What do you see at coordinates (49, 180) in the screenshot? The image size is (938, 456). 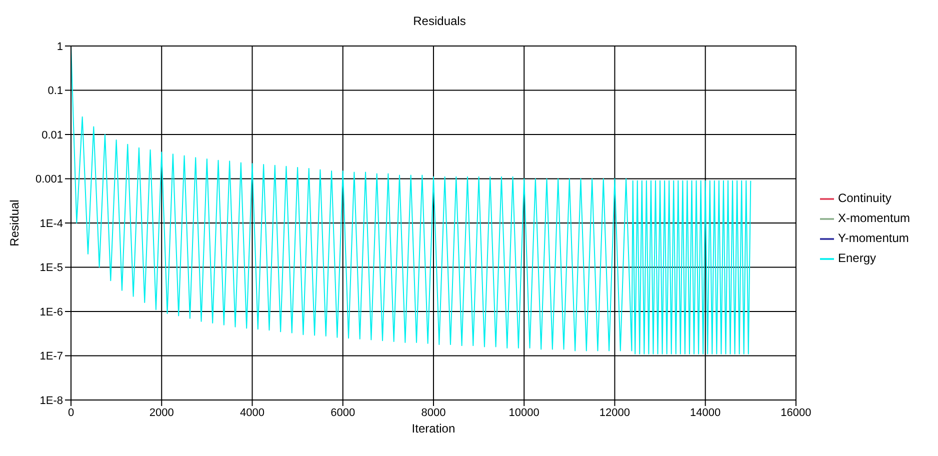 I see `y-tick-label: 0.001` at bounding box center [49, 180].